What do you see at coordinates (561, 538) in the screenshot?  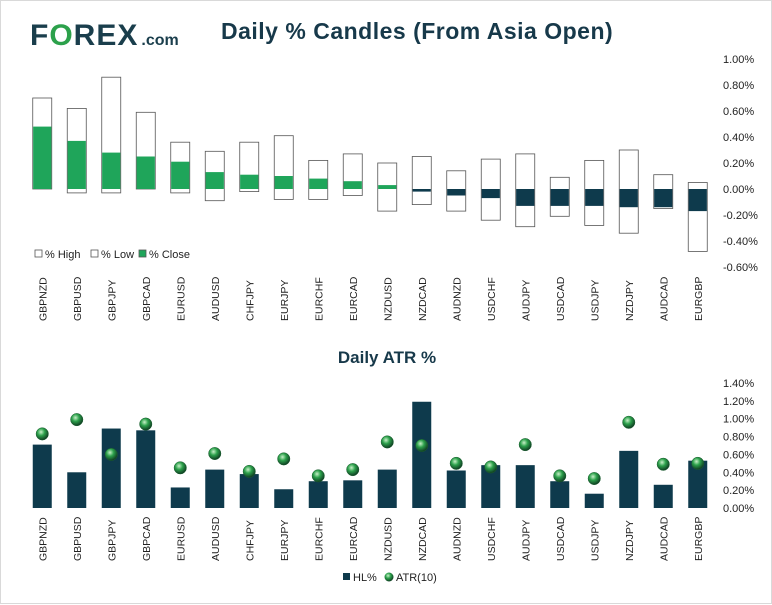 I see `atr-x-label: USDCAD` at bounding box center [561, 538].